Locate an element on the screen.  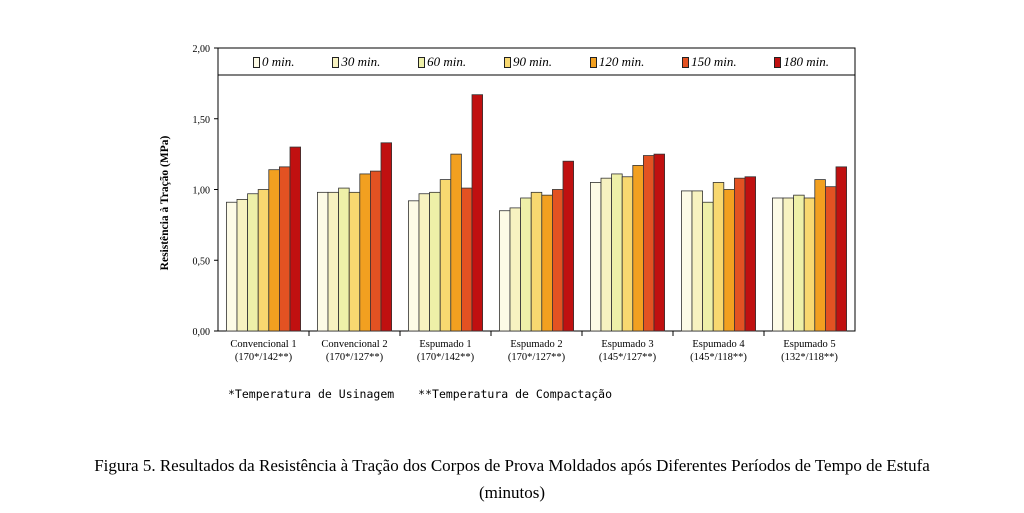
legend-label: 150 min. is located at coordinates (714, 61).